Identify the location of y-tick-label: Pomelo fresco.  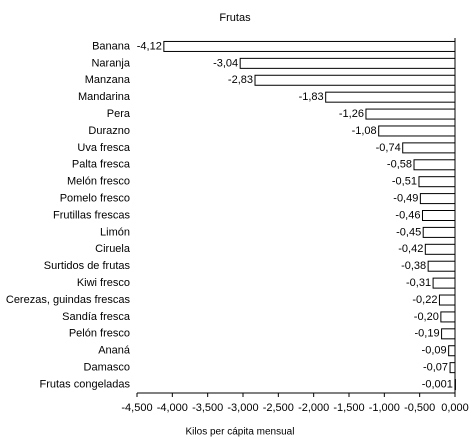
(95, 199).